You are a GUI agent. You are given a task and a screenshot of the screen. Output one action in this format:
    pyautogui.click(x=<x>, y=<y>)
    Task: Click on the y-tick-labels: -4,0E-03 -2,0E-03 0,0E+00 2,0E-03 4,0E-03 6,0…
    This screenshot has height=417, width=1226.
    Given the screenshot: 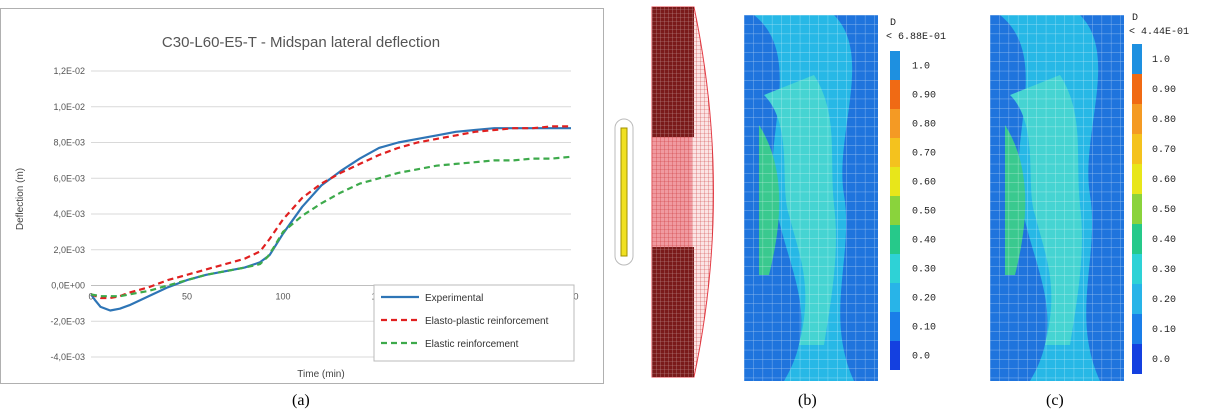 What is the action you would take?
    pyautogui.click(x=67, y=214)
    